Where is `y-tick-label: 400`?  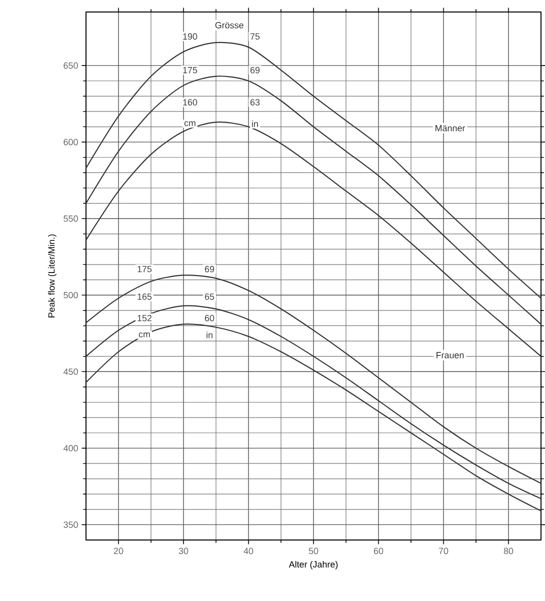
y-tick-label: 400 is located at coordinates (70, 448).